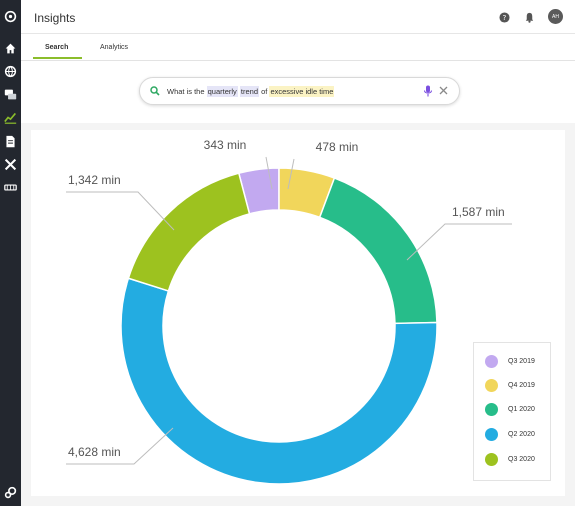  I want to click on legend-item: Q1 2020, so click(510, 409).